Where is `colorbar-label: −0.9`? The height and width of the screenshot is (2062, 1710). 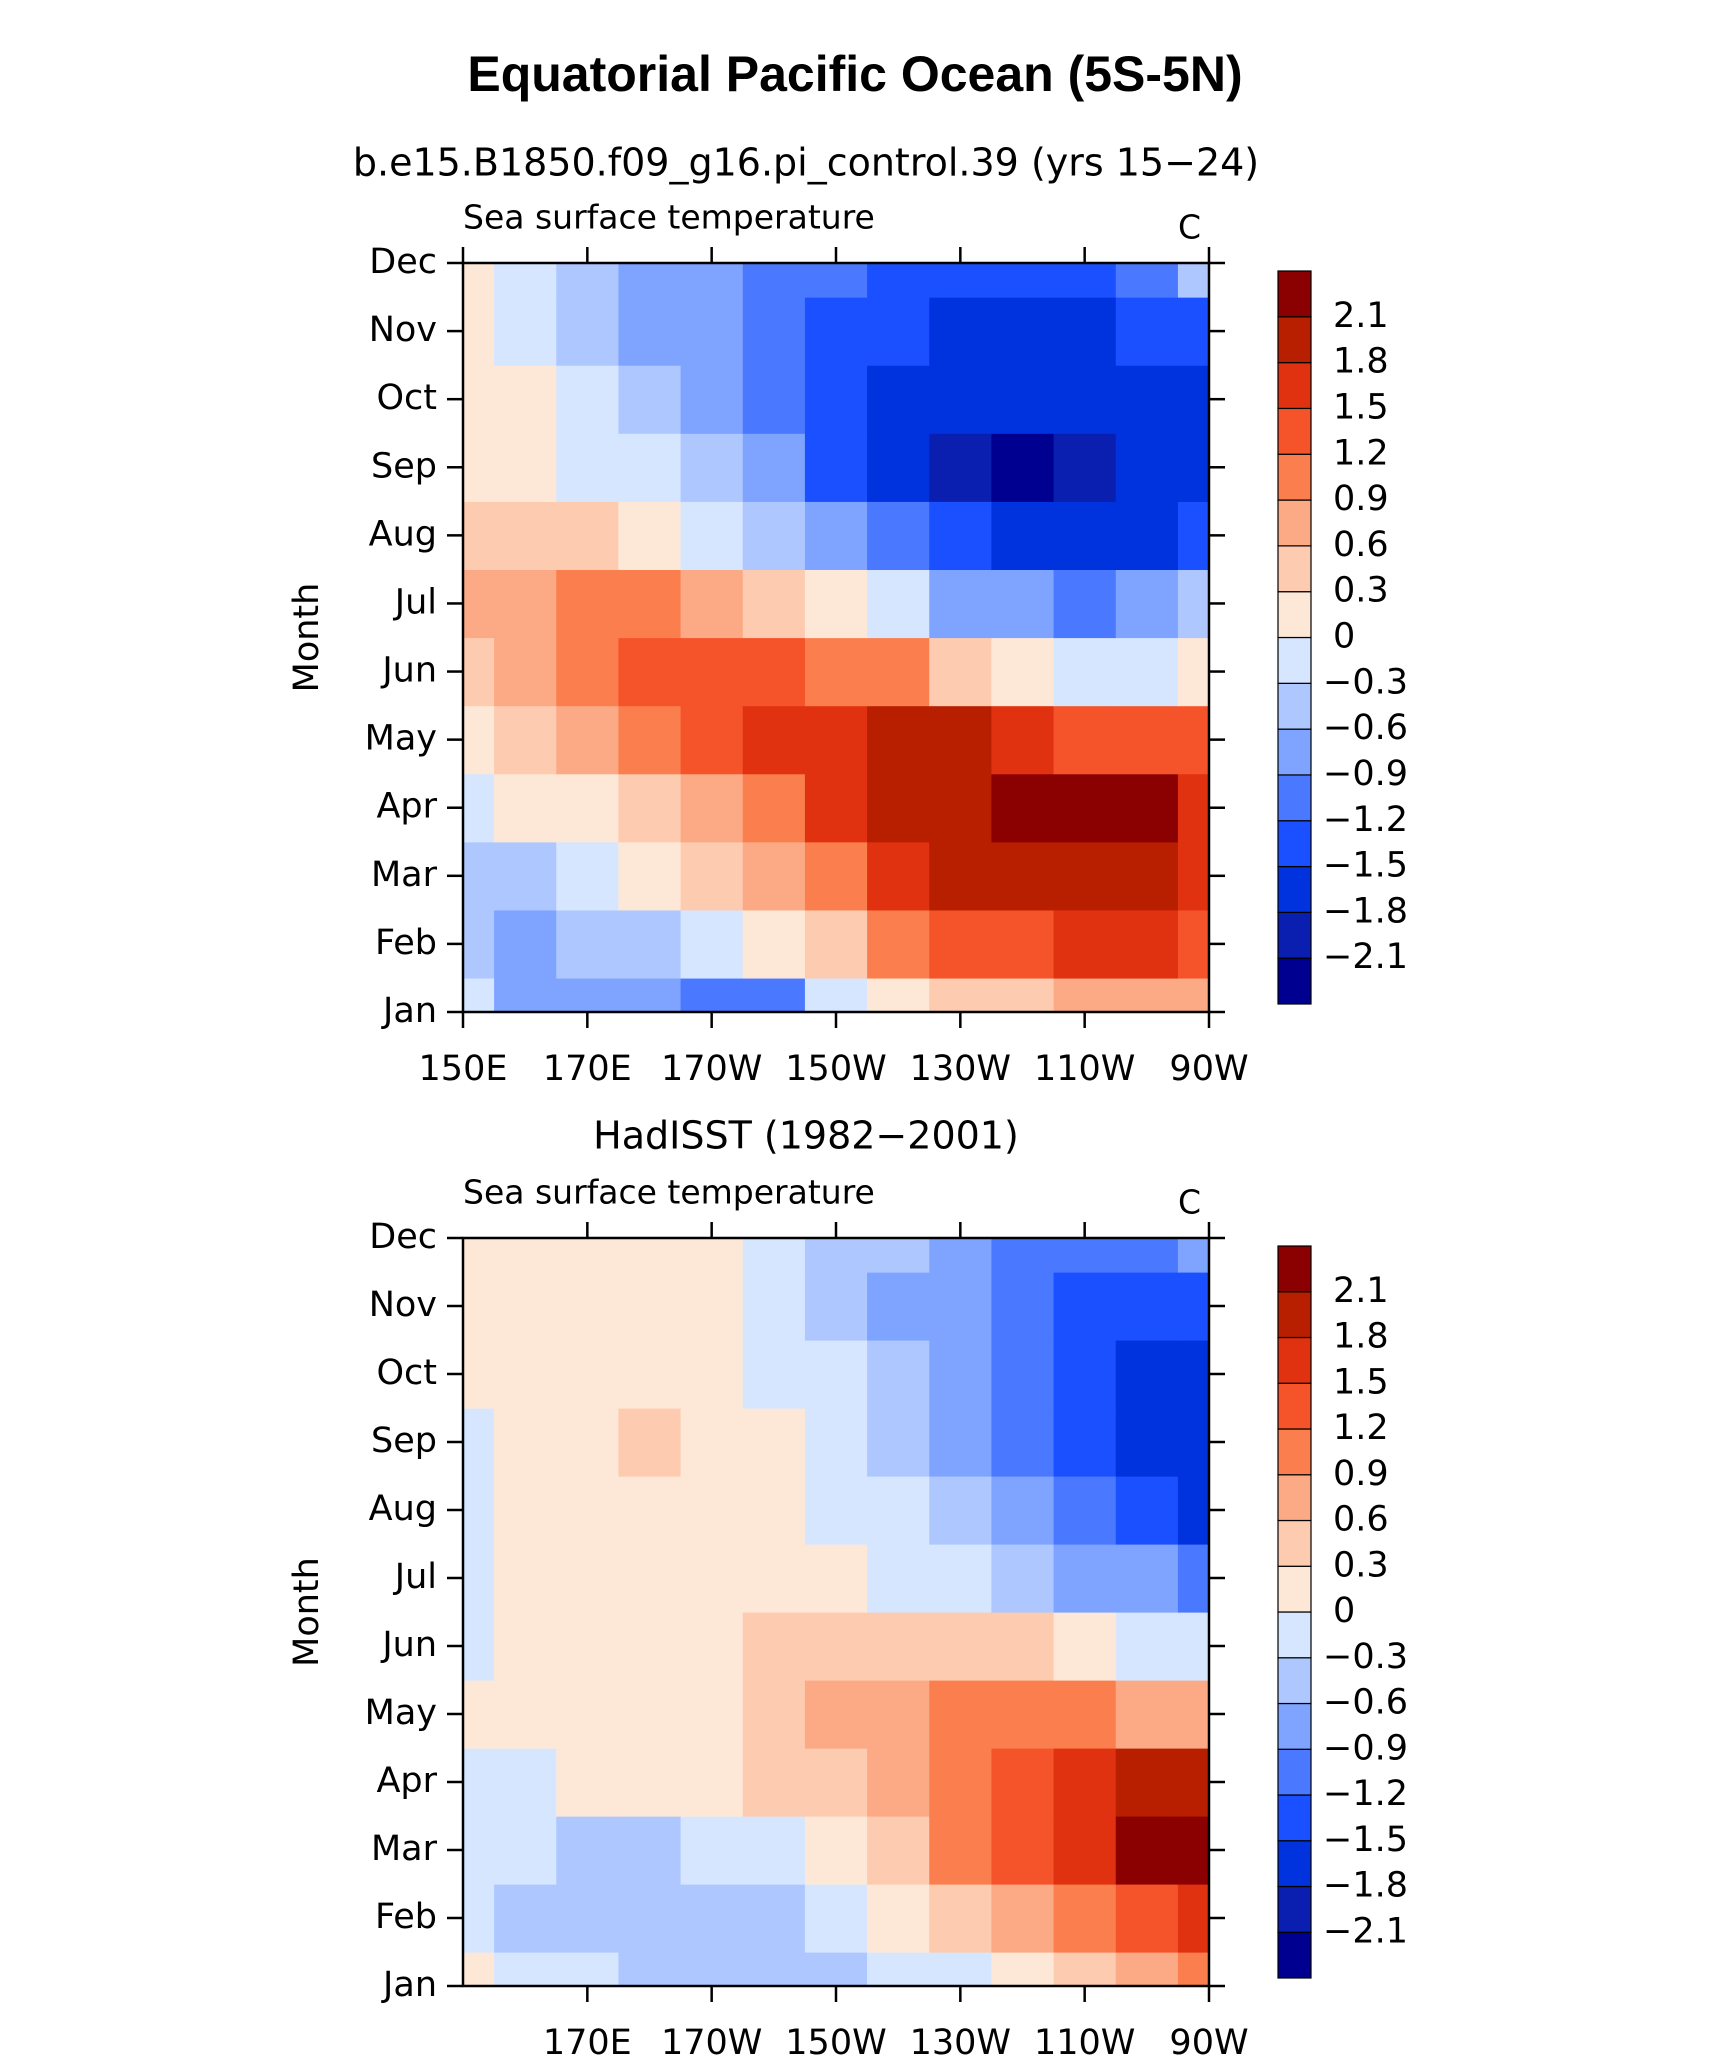 colorbar-label: −0.9 is located at coordinates (1365, 774).